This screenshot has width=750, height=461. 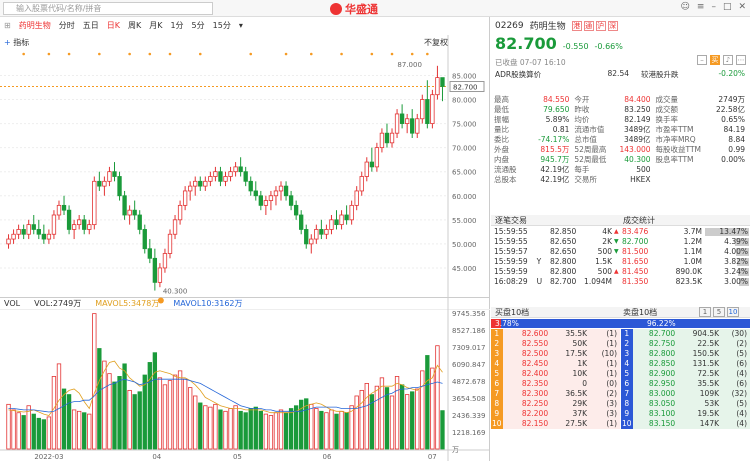 I want to click on stock-tag: 沪, so click(x=600, y=25).